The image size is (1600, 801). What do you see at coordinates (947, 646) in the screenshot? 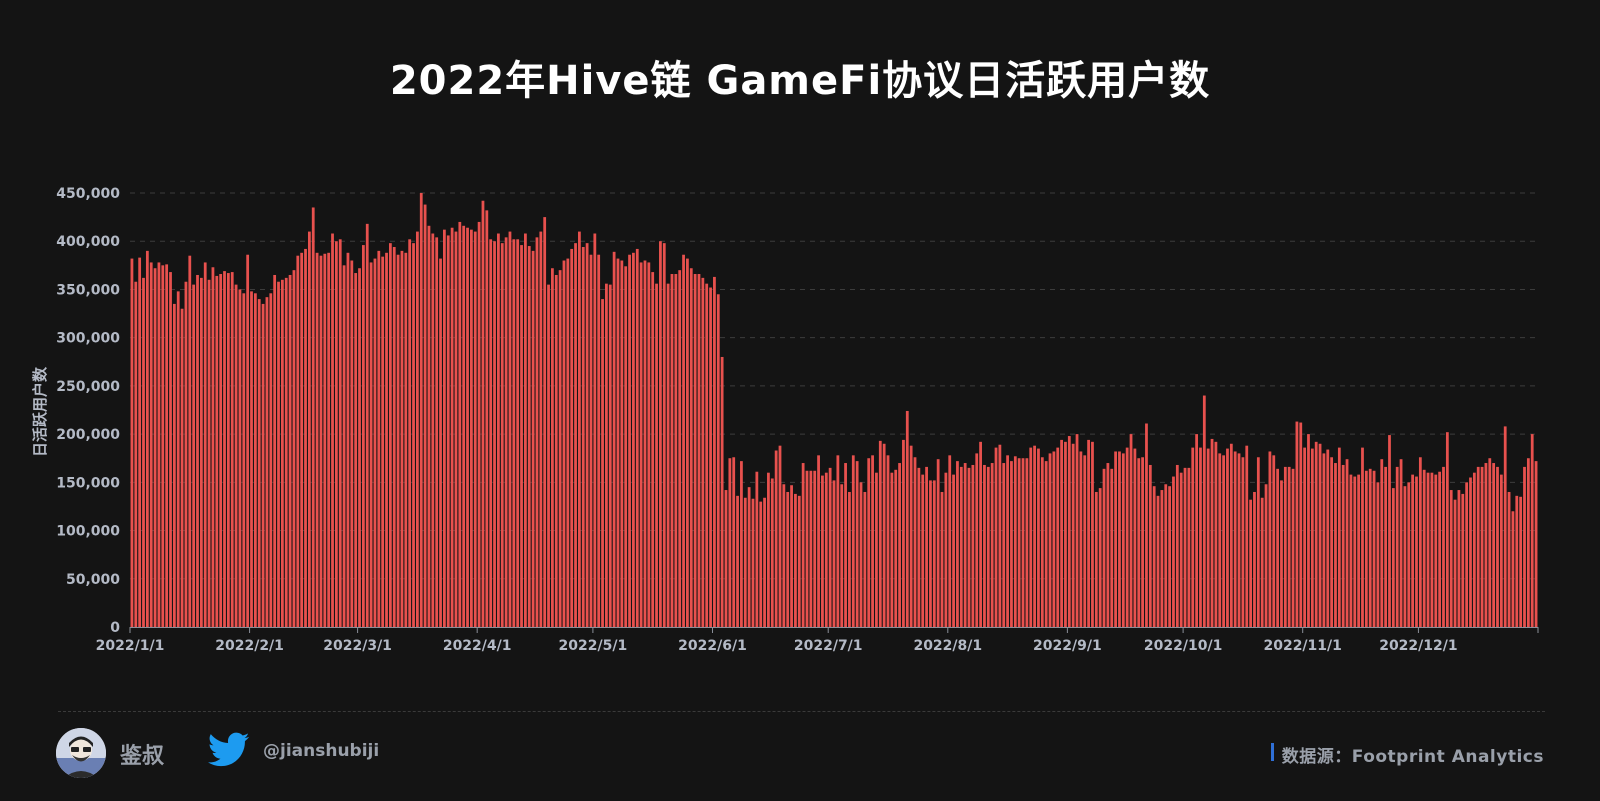
I see `x-tick-label: 2022/8/1` at bounding box center [947, 646].